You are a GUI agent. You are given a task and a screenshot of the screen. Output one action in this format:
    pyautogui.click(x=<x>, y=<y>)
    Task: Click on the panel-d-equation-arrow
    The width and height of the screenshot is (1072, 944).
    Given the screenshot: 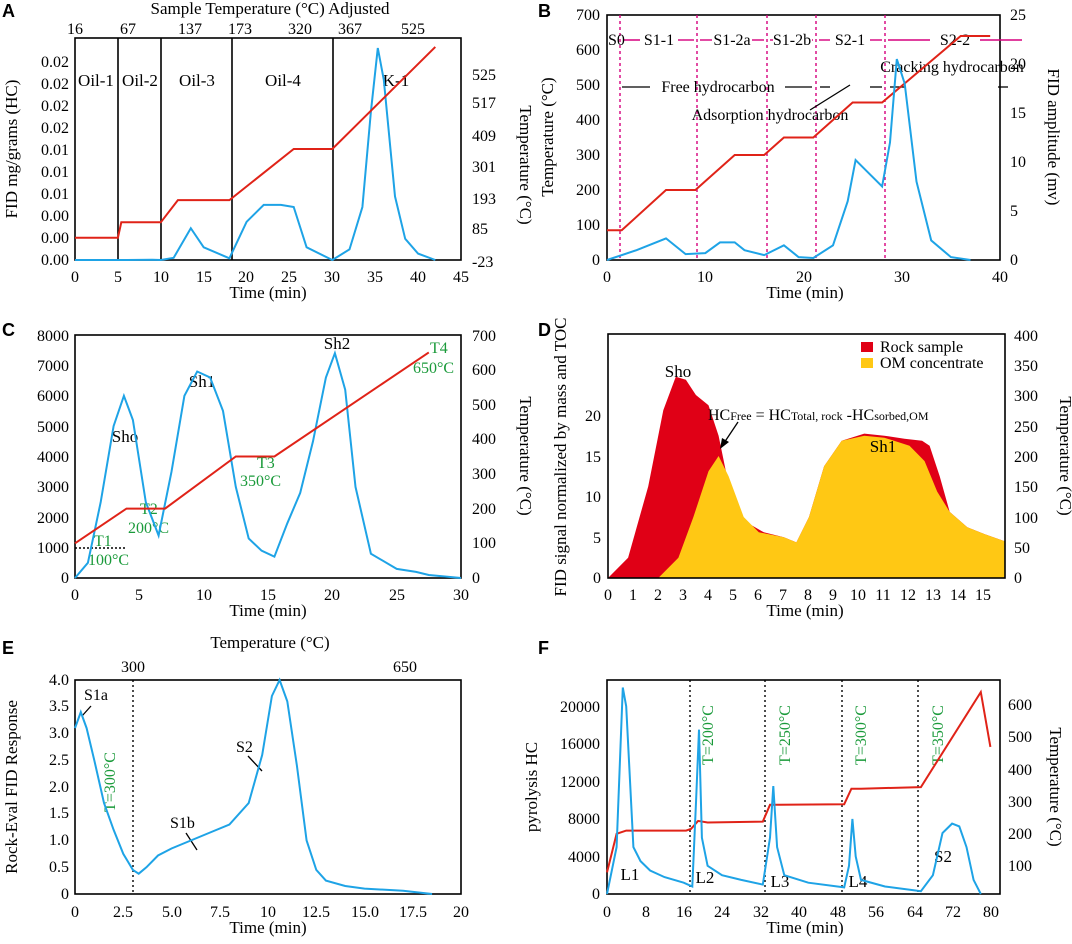 What is the action you would take?
    pyautogui.click(x=731, y=432)
    